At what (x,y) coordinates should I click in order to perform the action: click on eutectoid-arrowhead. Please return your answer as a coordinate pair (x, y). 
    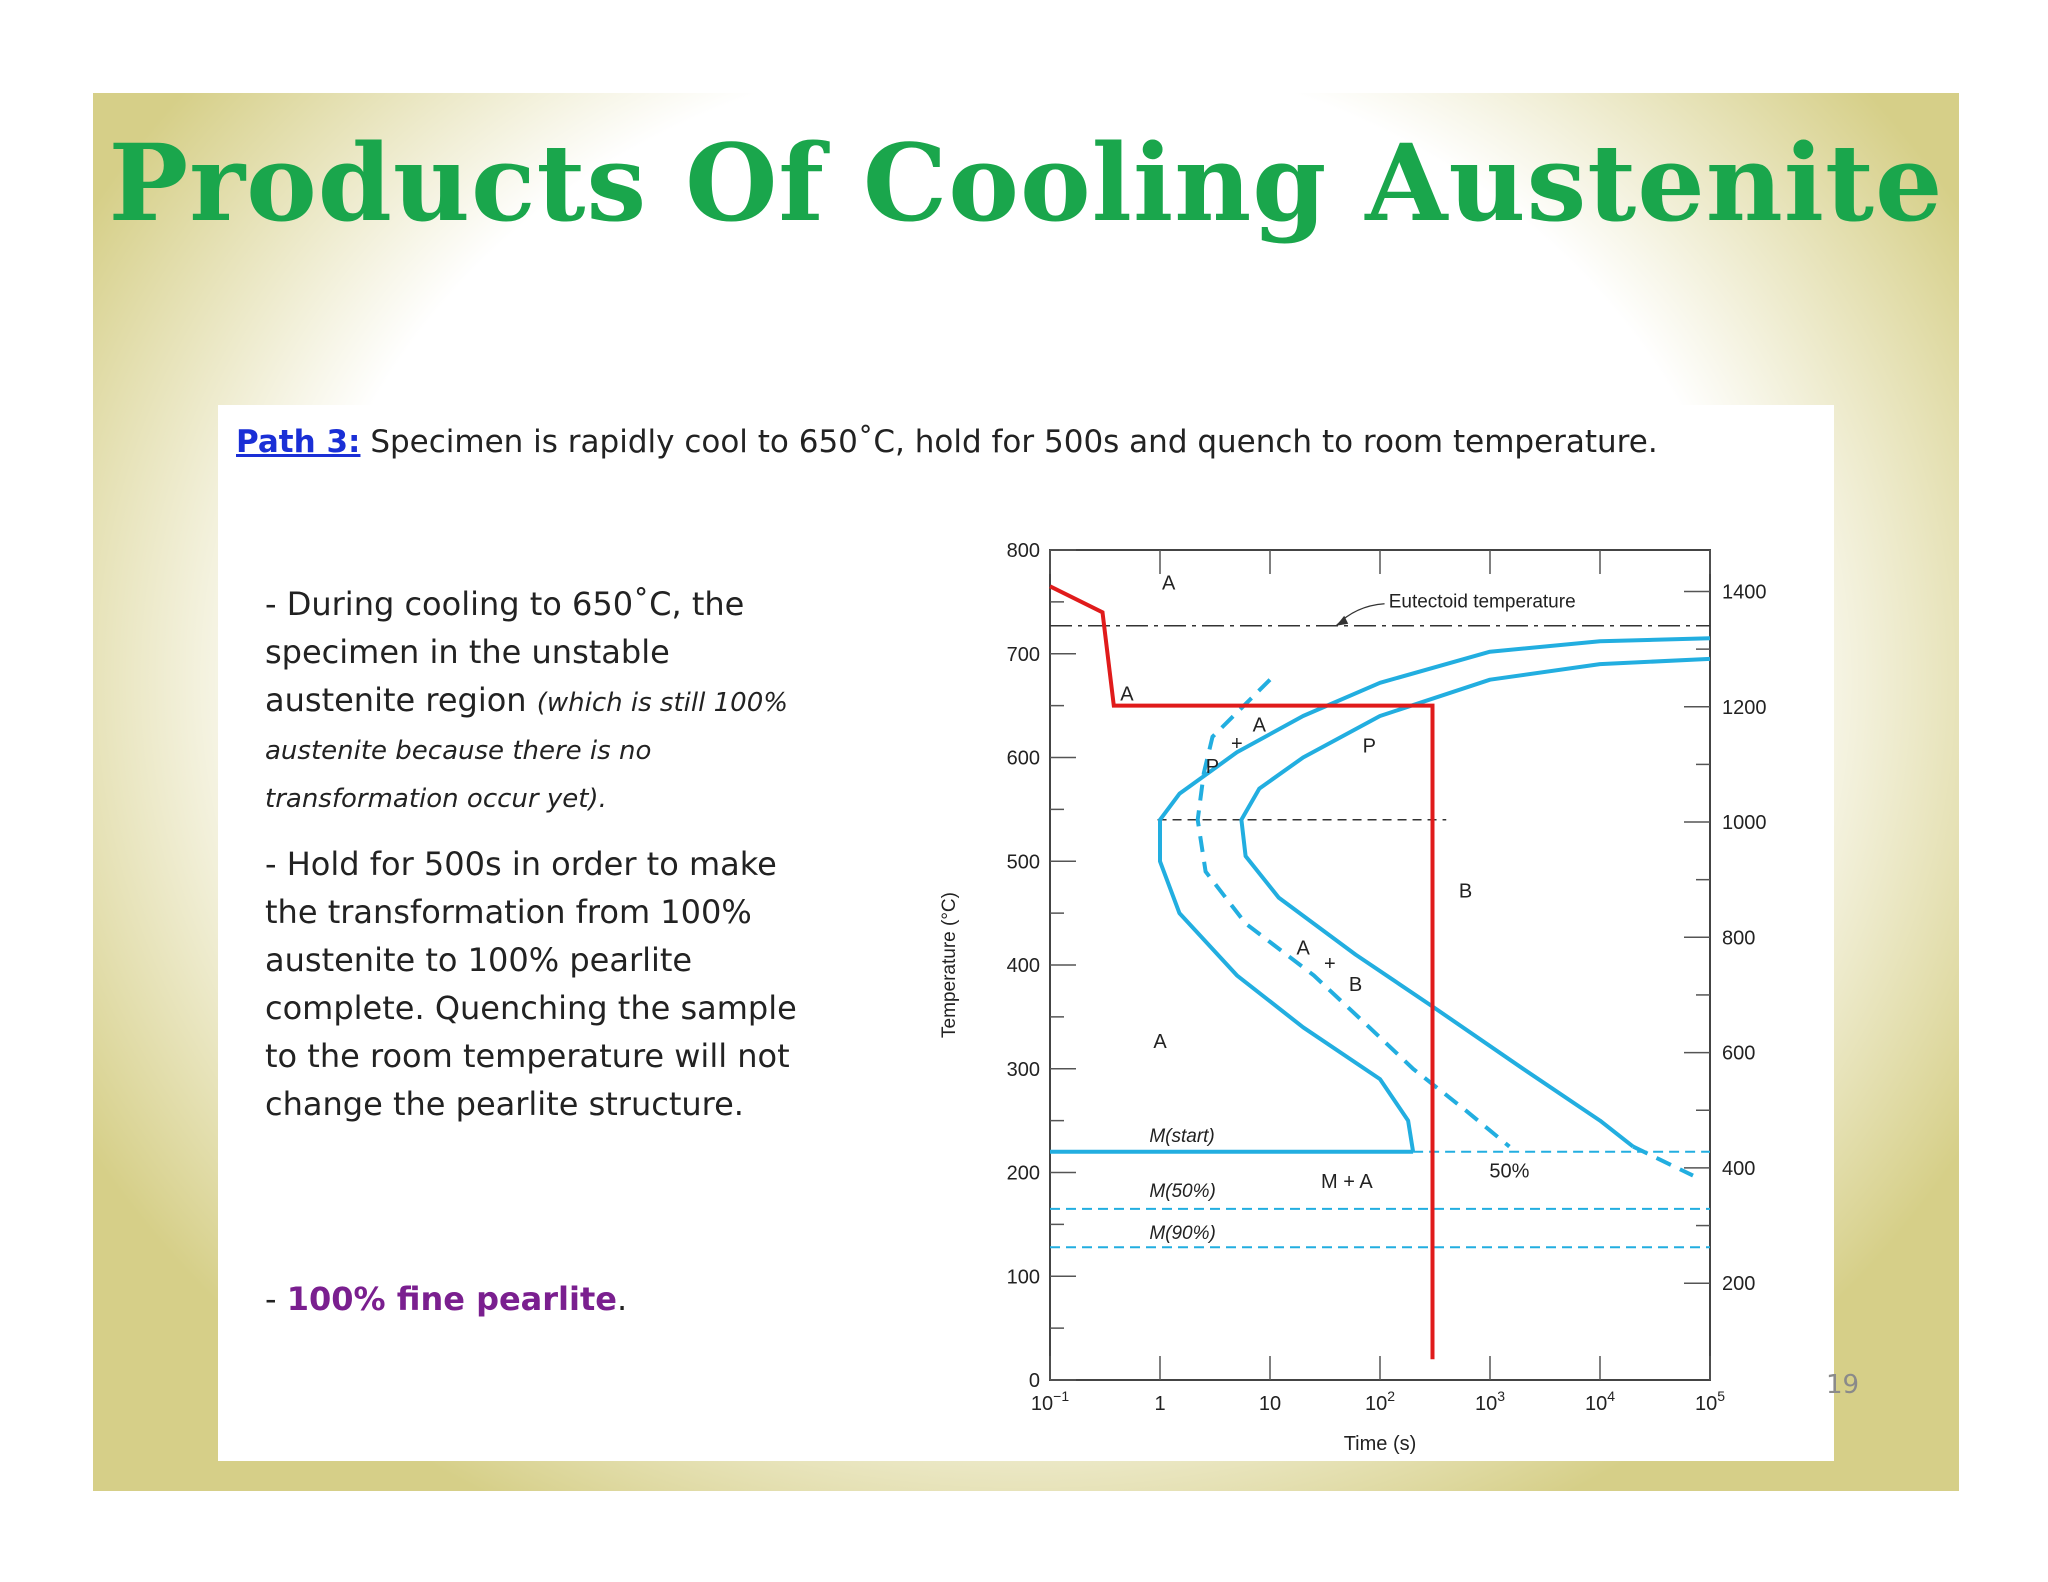
    Looking at the image, I should click on (1342, 620).